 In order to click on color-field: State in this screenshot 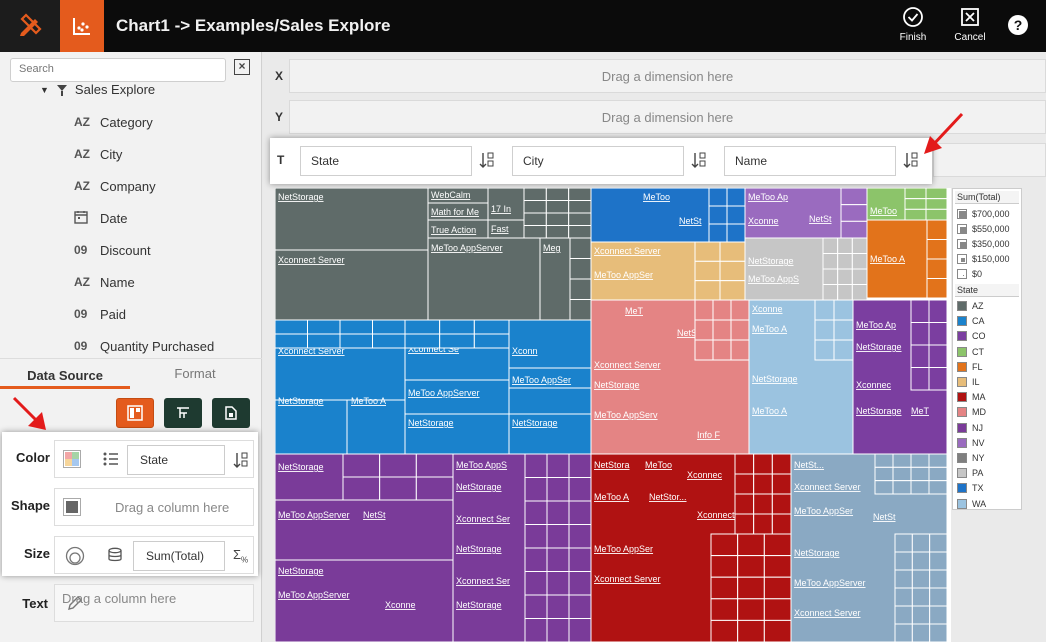, I will do `click(176, 460)`.